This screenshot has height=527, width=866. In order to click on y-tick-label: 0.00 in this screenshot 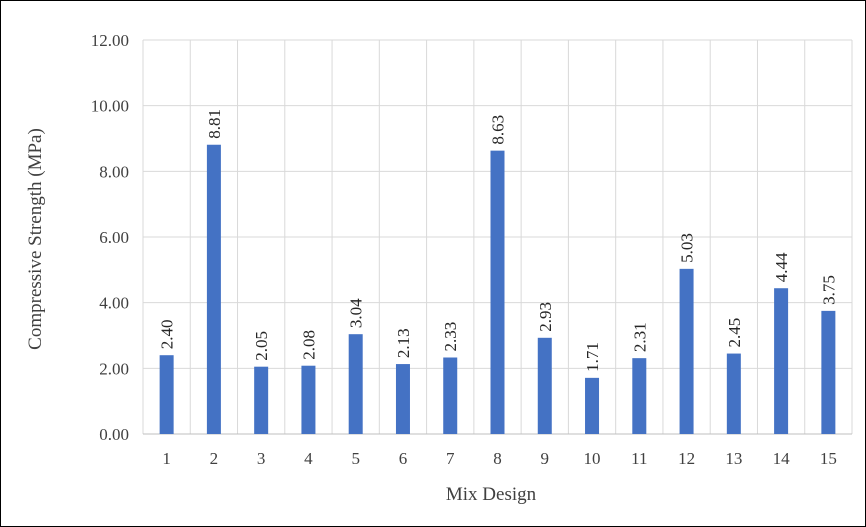, I will do `click(114, 434)`.